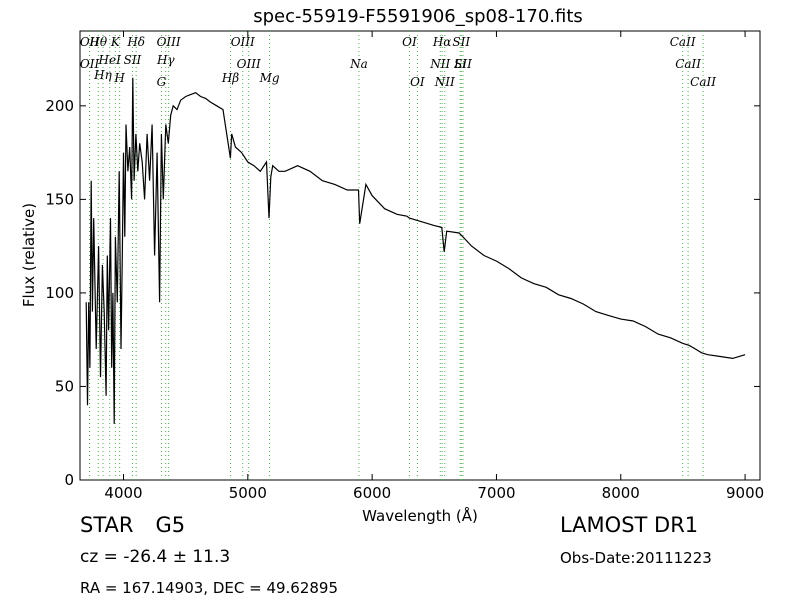 The height and width of the screenshot is (600, 800). What do you see at coordinates (636, 558) in the screenshot?
I see `observation-date: Obs-Date:20111223` at bounding box center [636, 558].